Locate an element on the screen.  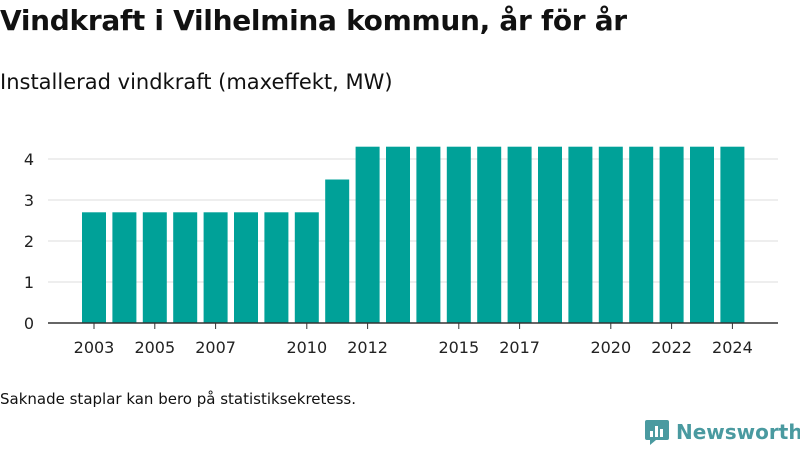
brand-name: Newsworthy is located at coordinates (738, 432).